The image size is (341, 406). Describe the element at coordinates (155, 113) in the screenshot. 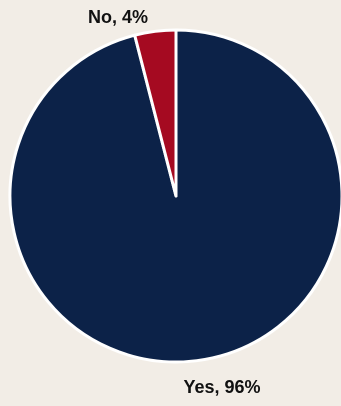

I see `pie-slice` at that location.